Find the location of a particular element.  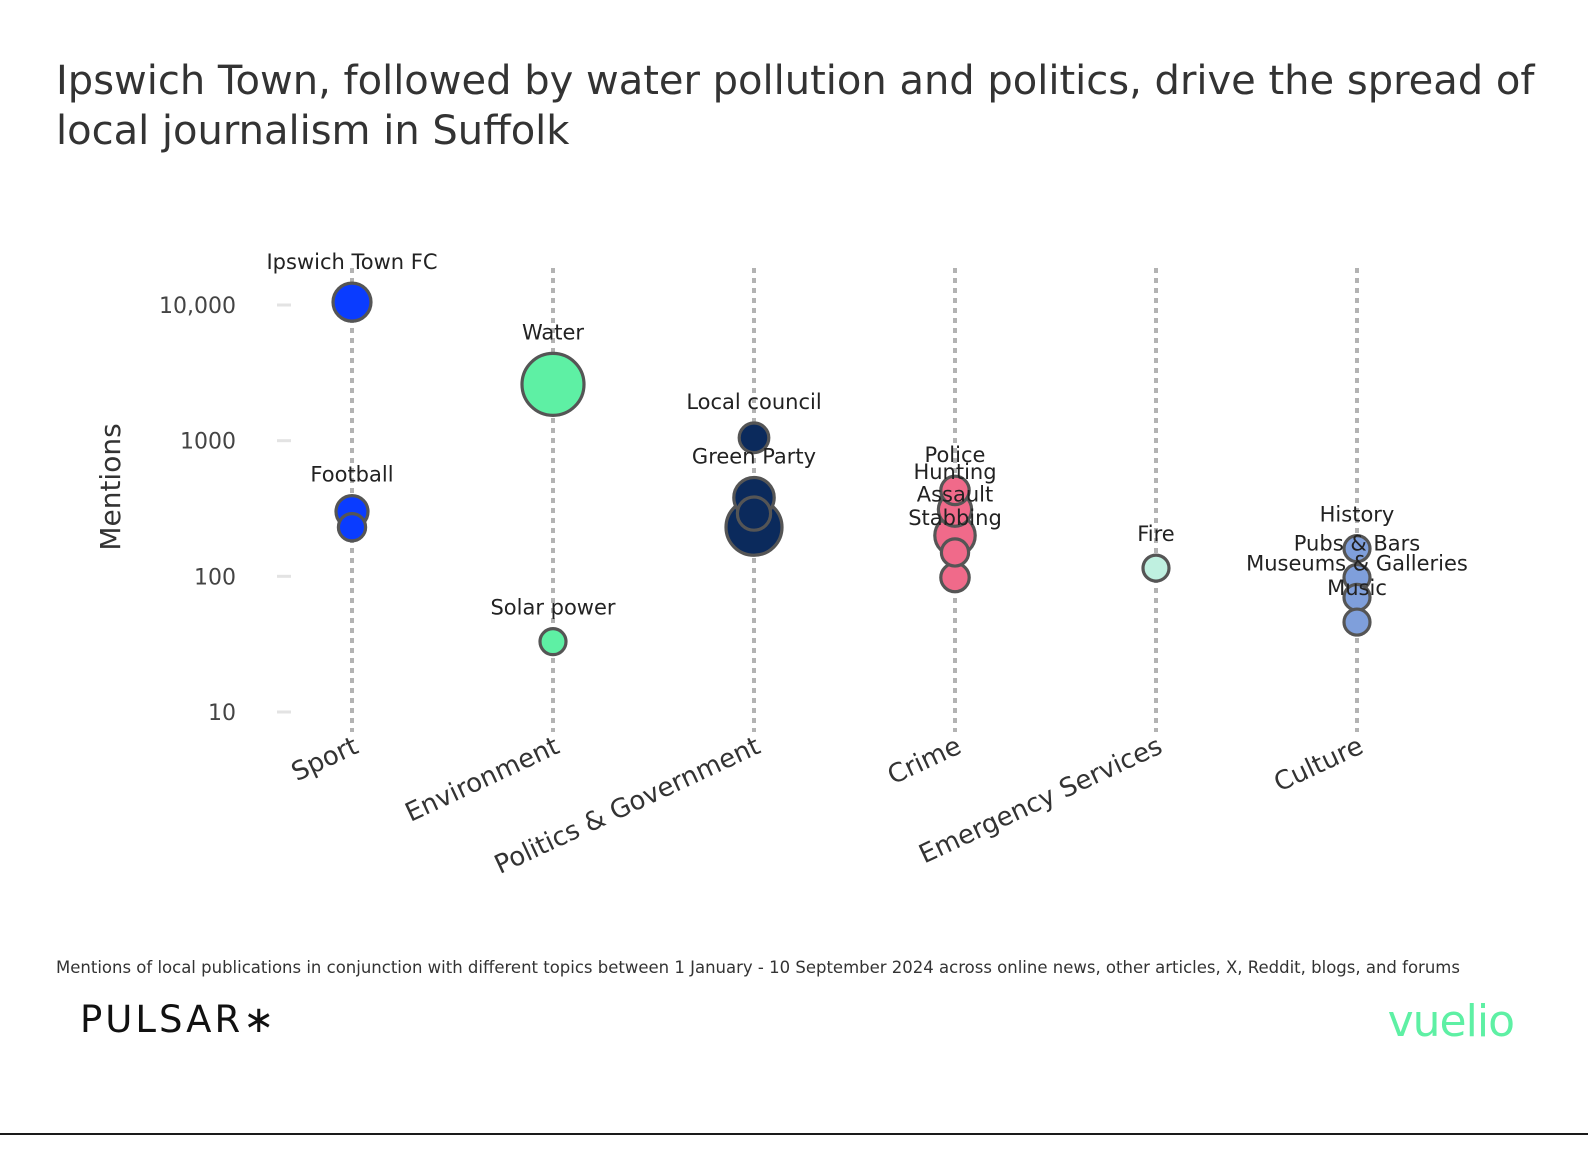

point-label: Green Party is located at coordinates (754, 456).